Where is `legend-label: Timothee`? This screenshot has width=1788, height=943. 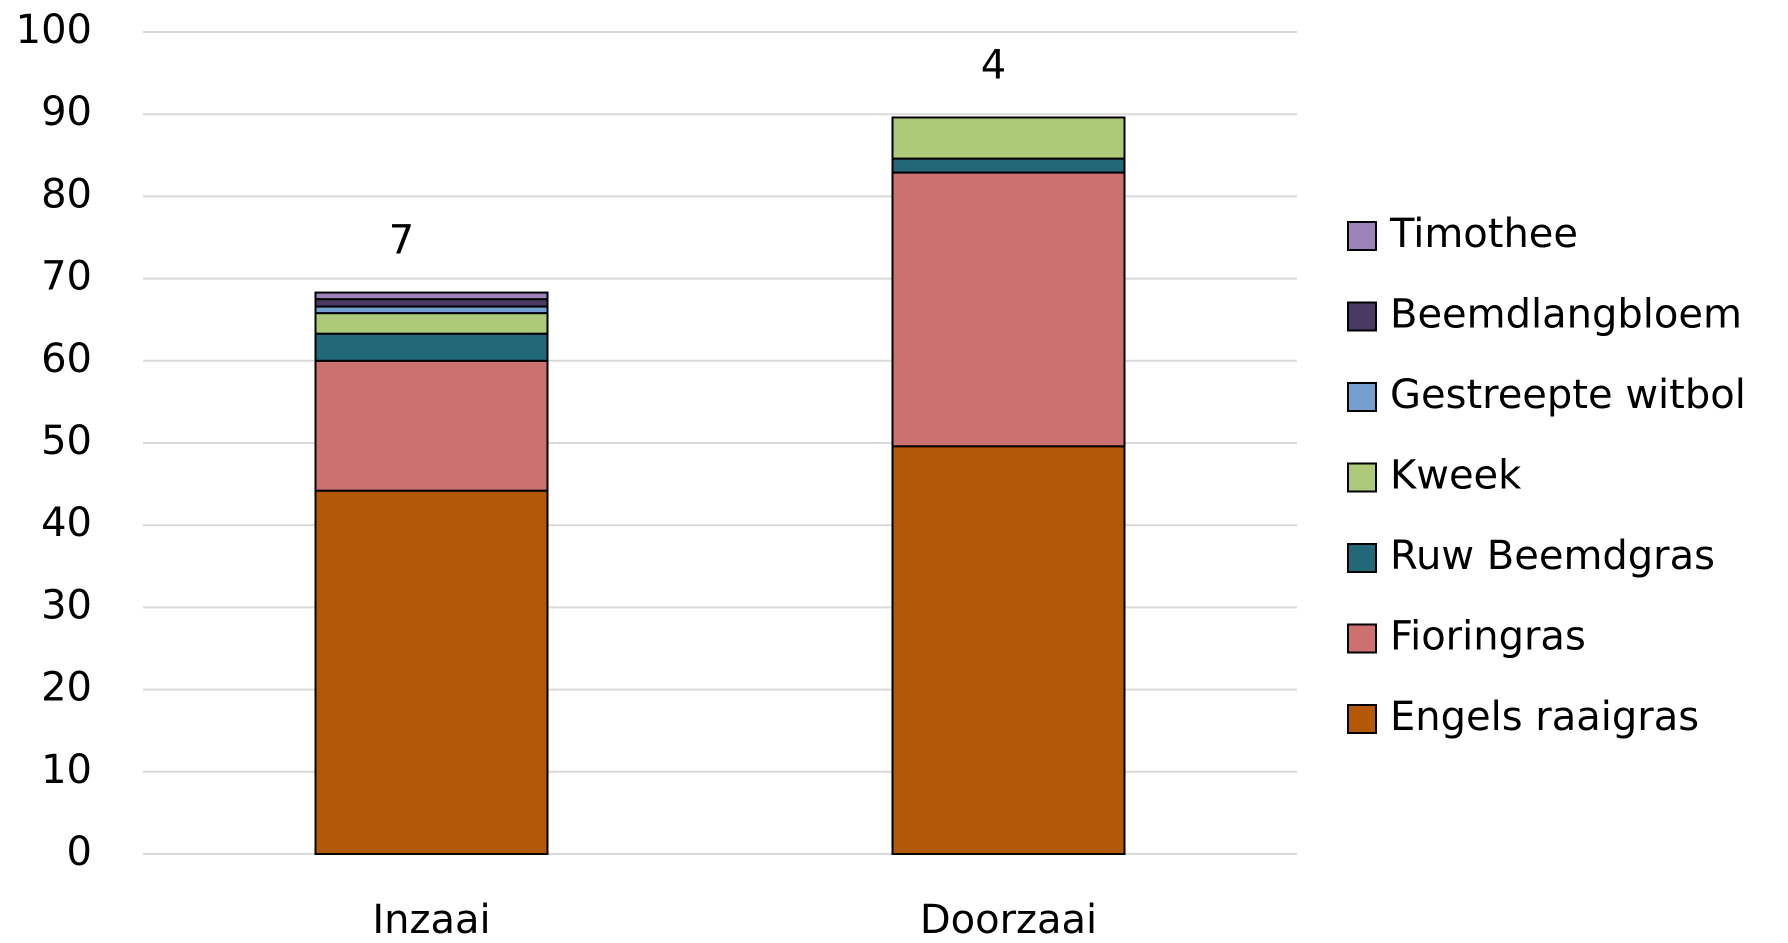
legend-label: Timothee is located at coordinates (1483, 234).